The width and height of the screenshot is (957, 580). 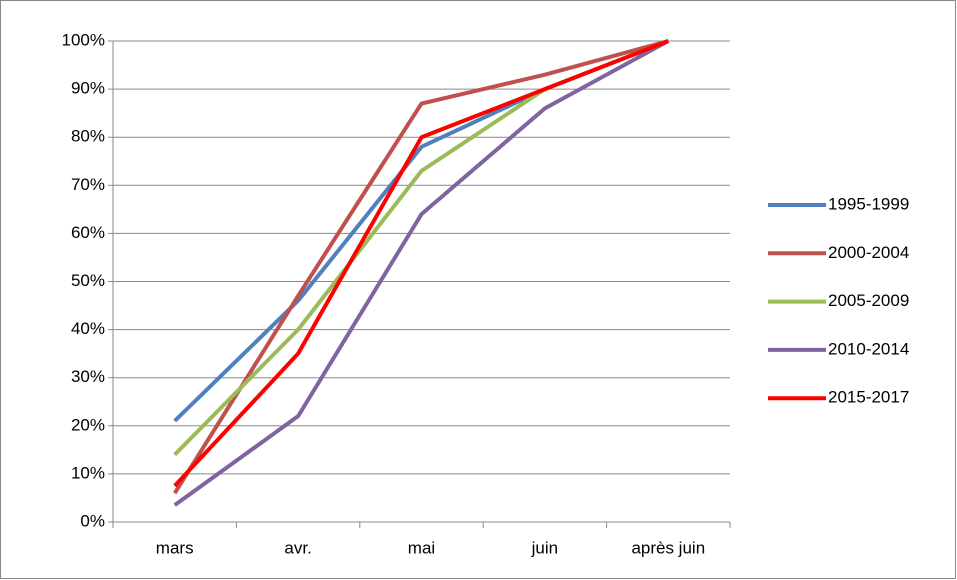 What do you see at coordinates (92, 520) in the screenshot?
I see `y-tick-label: 0%` at bounding box center [92, 520].